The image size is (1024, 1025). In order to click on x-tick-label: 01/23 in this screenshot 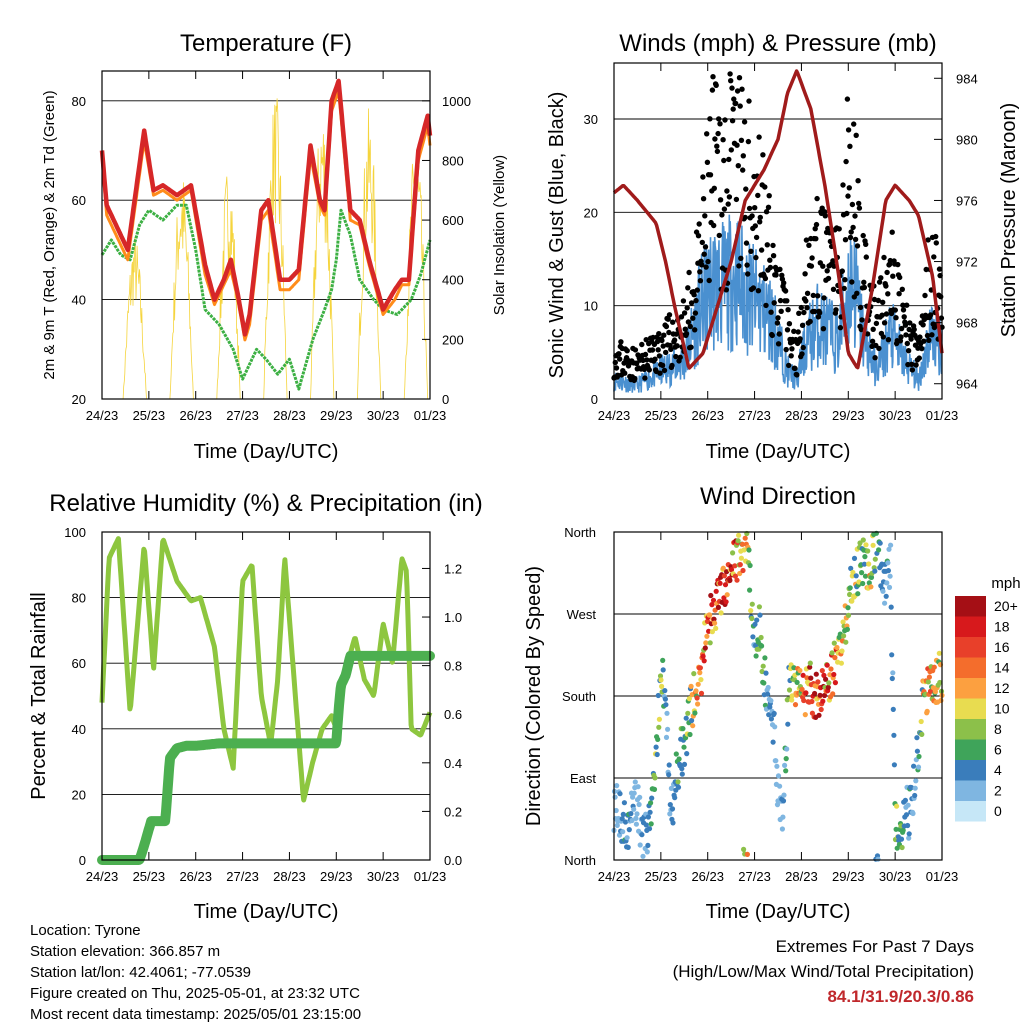, I will do `click(430, 876)`.